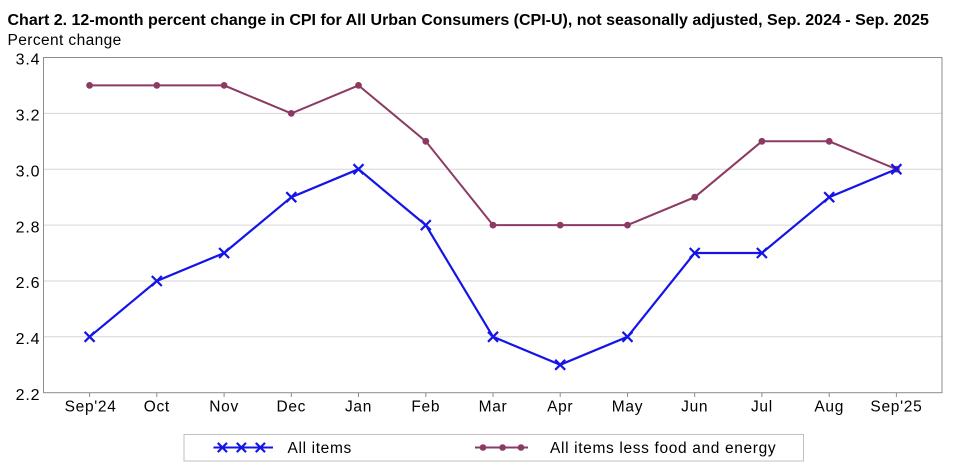 This screenshot has height=472, width=960. Describe the element at coordinates (425, 407) in the screenshot. I see `svg-text: Feb` at that location.